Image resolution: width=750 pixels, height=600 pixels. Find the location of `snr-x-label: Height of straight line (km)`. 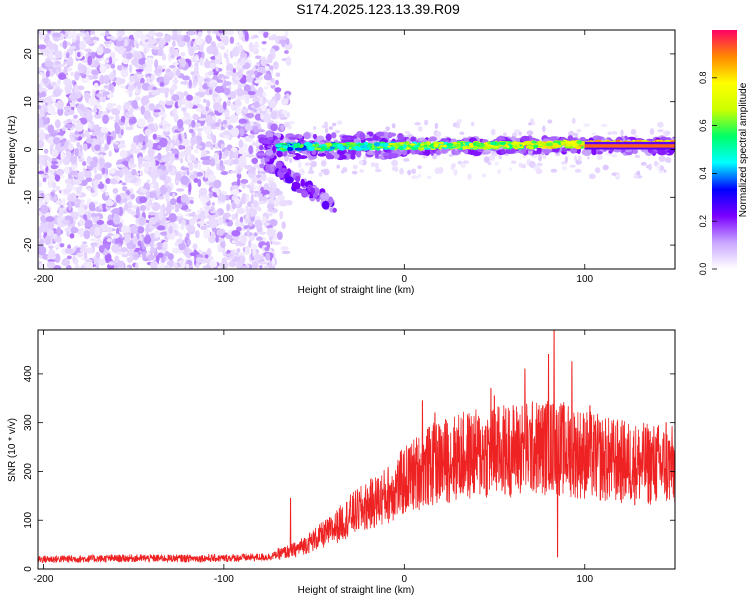

snr-x-label: Height of straight line (km) is located at coordinates (356, 590).